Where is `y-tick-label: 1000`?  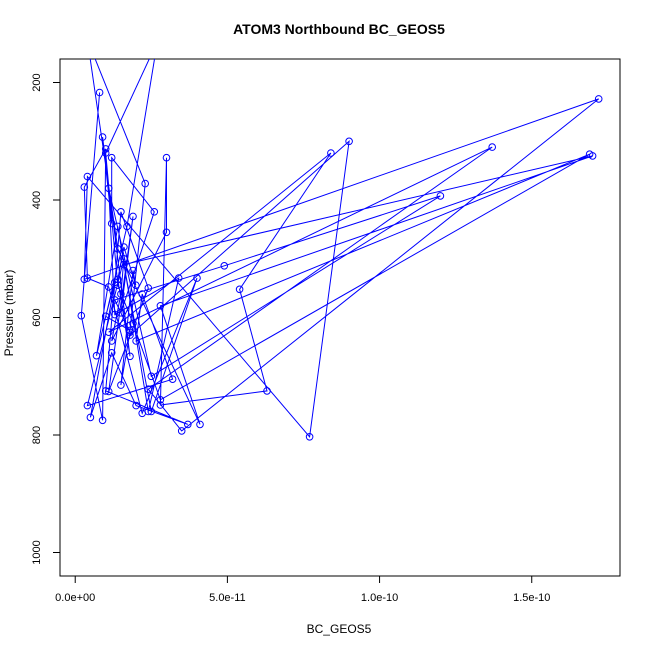
y-tick-label: 1000 is located at coordinates (37, 552).